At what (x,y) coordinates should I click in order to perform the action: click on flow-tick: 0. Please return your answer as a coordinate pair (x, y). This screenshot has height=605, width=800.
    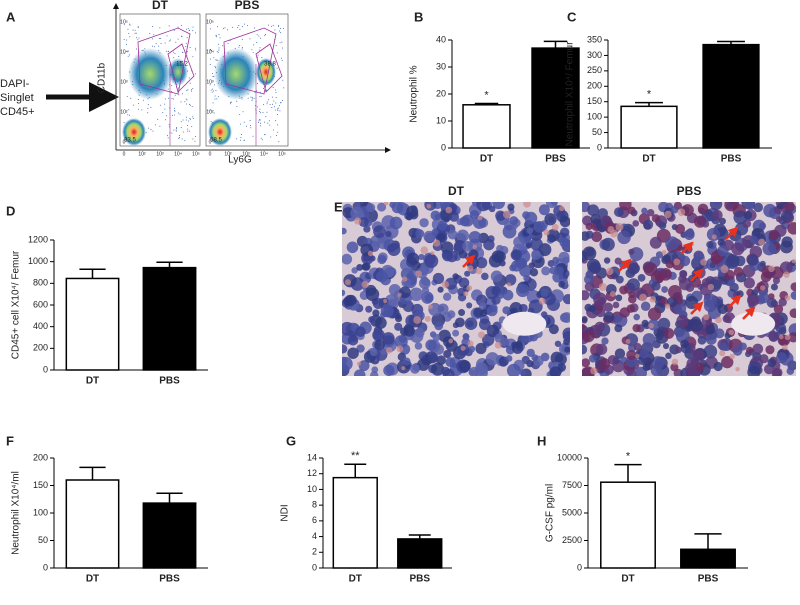
    Looking at the image, I should click on (124, 154).